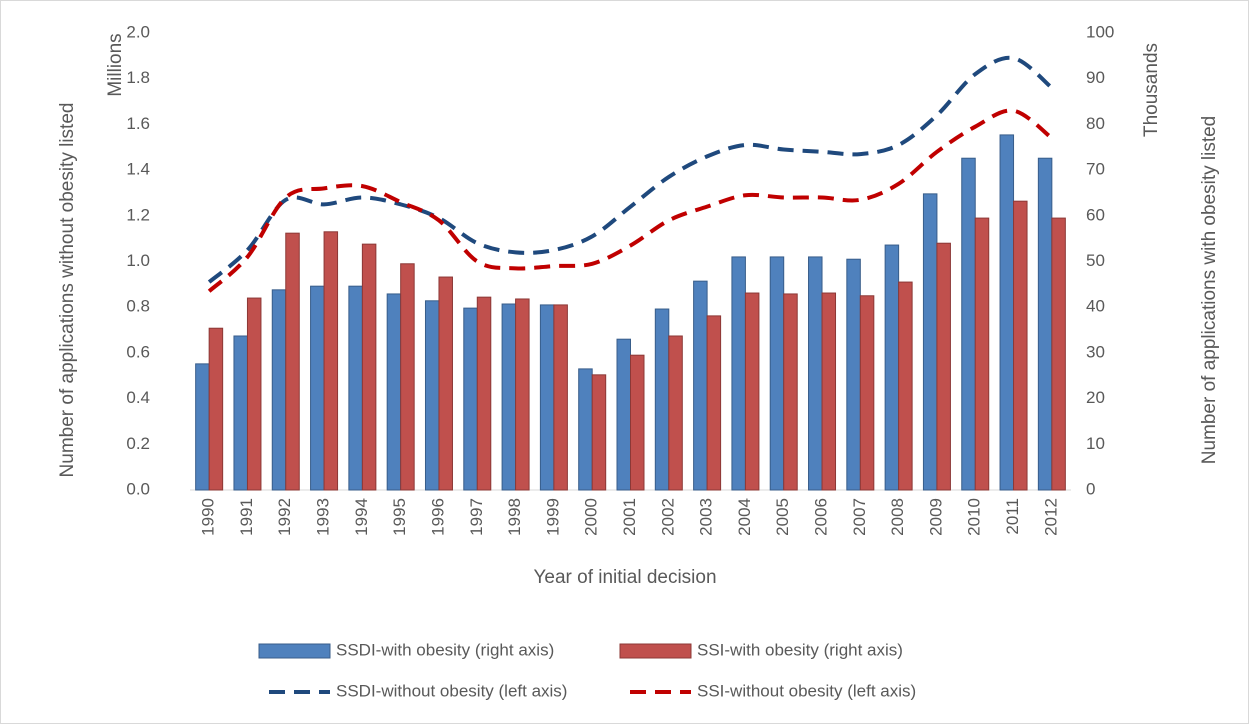 Image resolution: width=1250 pixels, height=725 pixels. What do you see at coordinates (451, 690) in the screenshot?
I see `legend-label: SSDI-without obesity (left axis)` at bounding box center [451, 690].